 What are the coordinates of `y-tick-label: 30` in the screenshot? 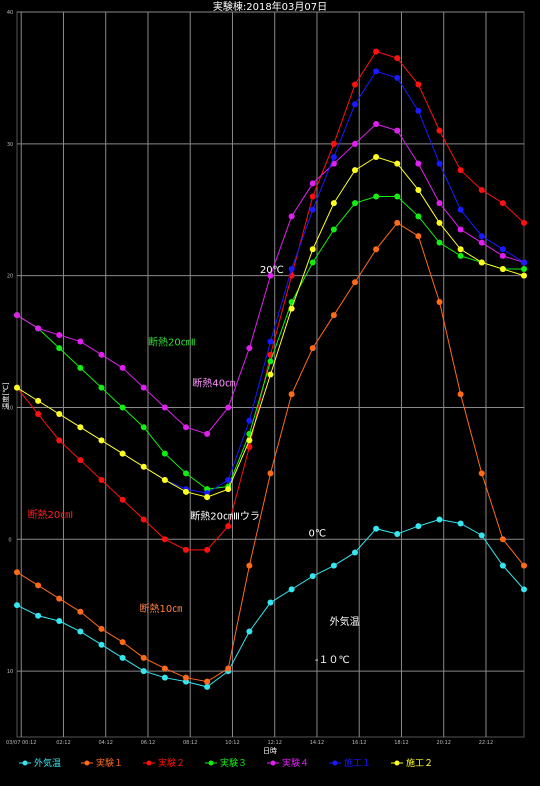 It's located at (10, 145).